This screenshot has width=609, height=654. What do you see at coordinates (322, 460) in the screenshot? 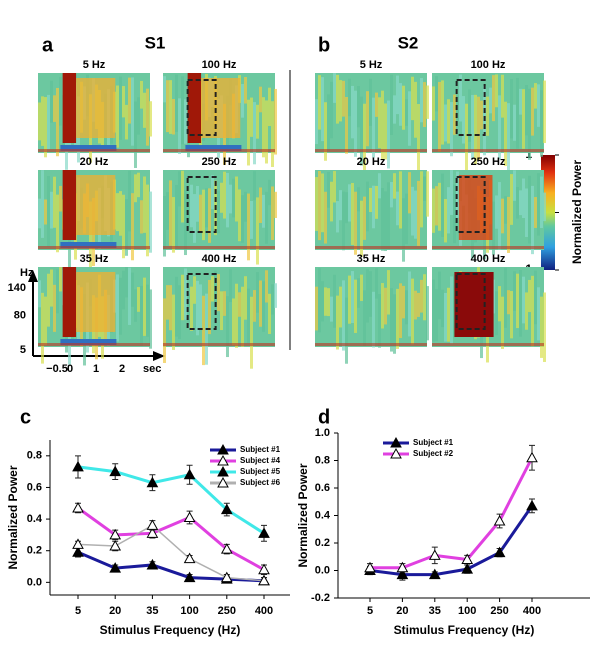
I see `y-tick-label: 0.8` at bounding box center [322, 460].